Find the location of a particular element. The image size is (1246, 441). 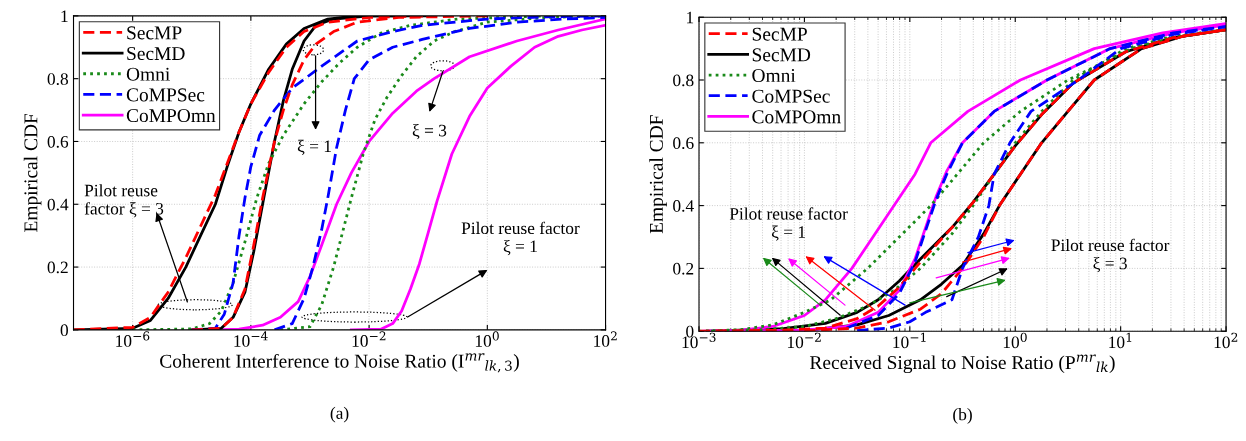

text: (a) is located at coordinates (339, 414).